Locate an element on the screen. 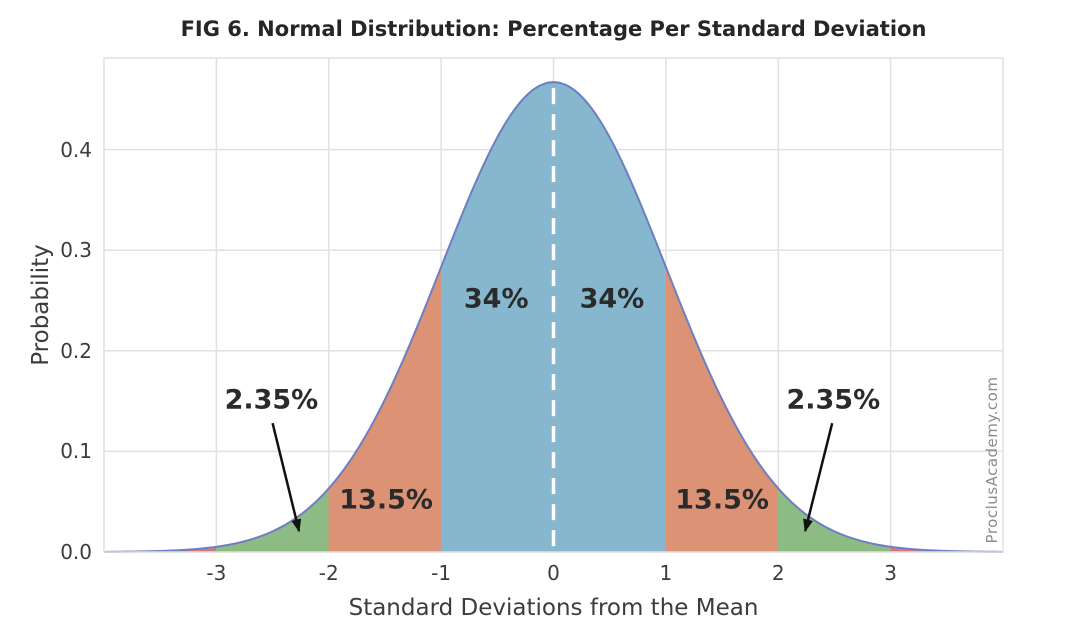  x-tick-label: -2 is located at coordinates (328, 573).